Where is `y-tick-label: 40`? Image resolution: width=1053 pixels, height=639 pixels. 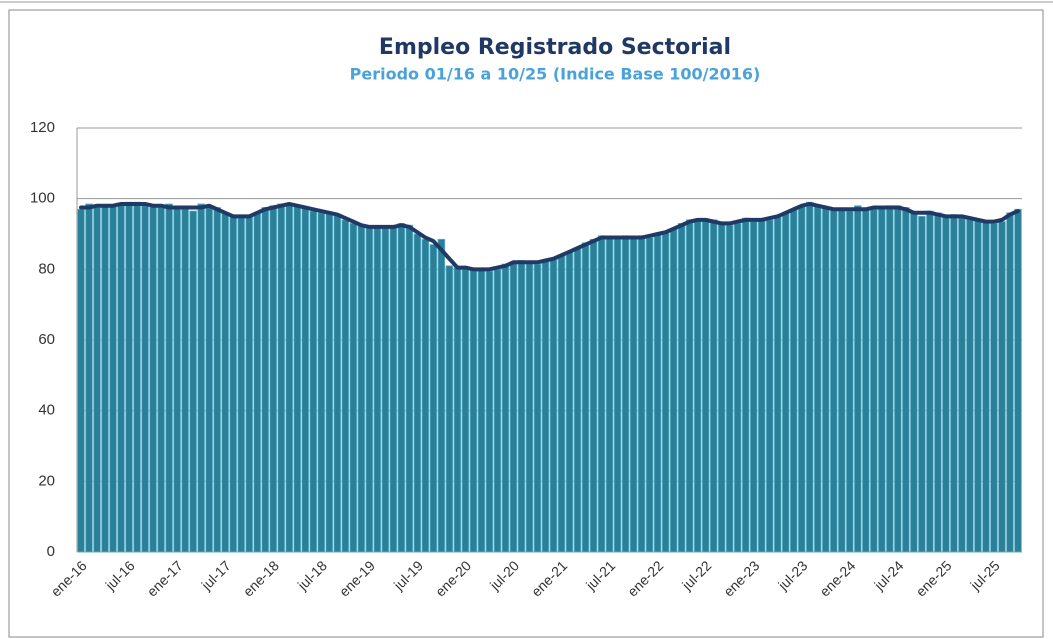 y-tick-label: 40 is located at coordinates (46, 410).